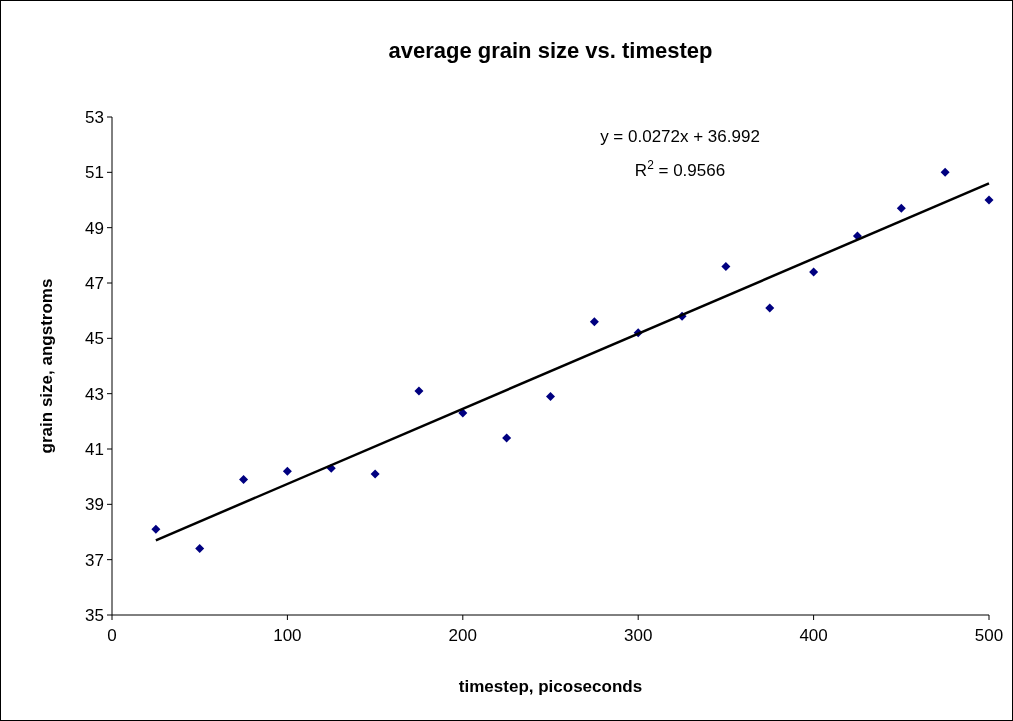  What do you see at coordinates (94, 560) in the screenshot?
I see `y-tick-label: 37` at bounding box center [94, 560].